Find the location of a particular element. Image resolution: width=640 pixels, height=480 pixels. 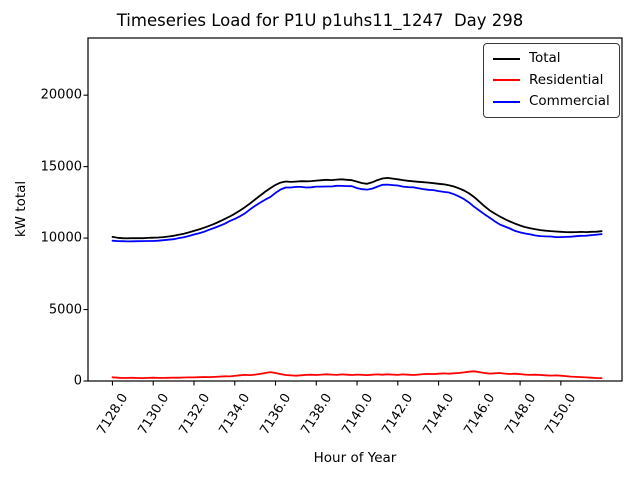

legend-entry-residential: Residential is located at coordinates (551, 80).